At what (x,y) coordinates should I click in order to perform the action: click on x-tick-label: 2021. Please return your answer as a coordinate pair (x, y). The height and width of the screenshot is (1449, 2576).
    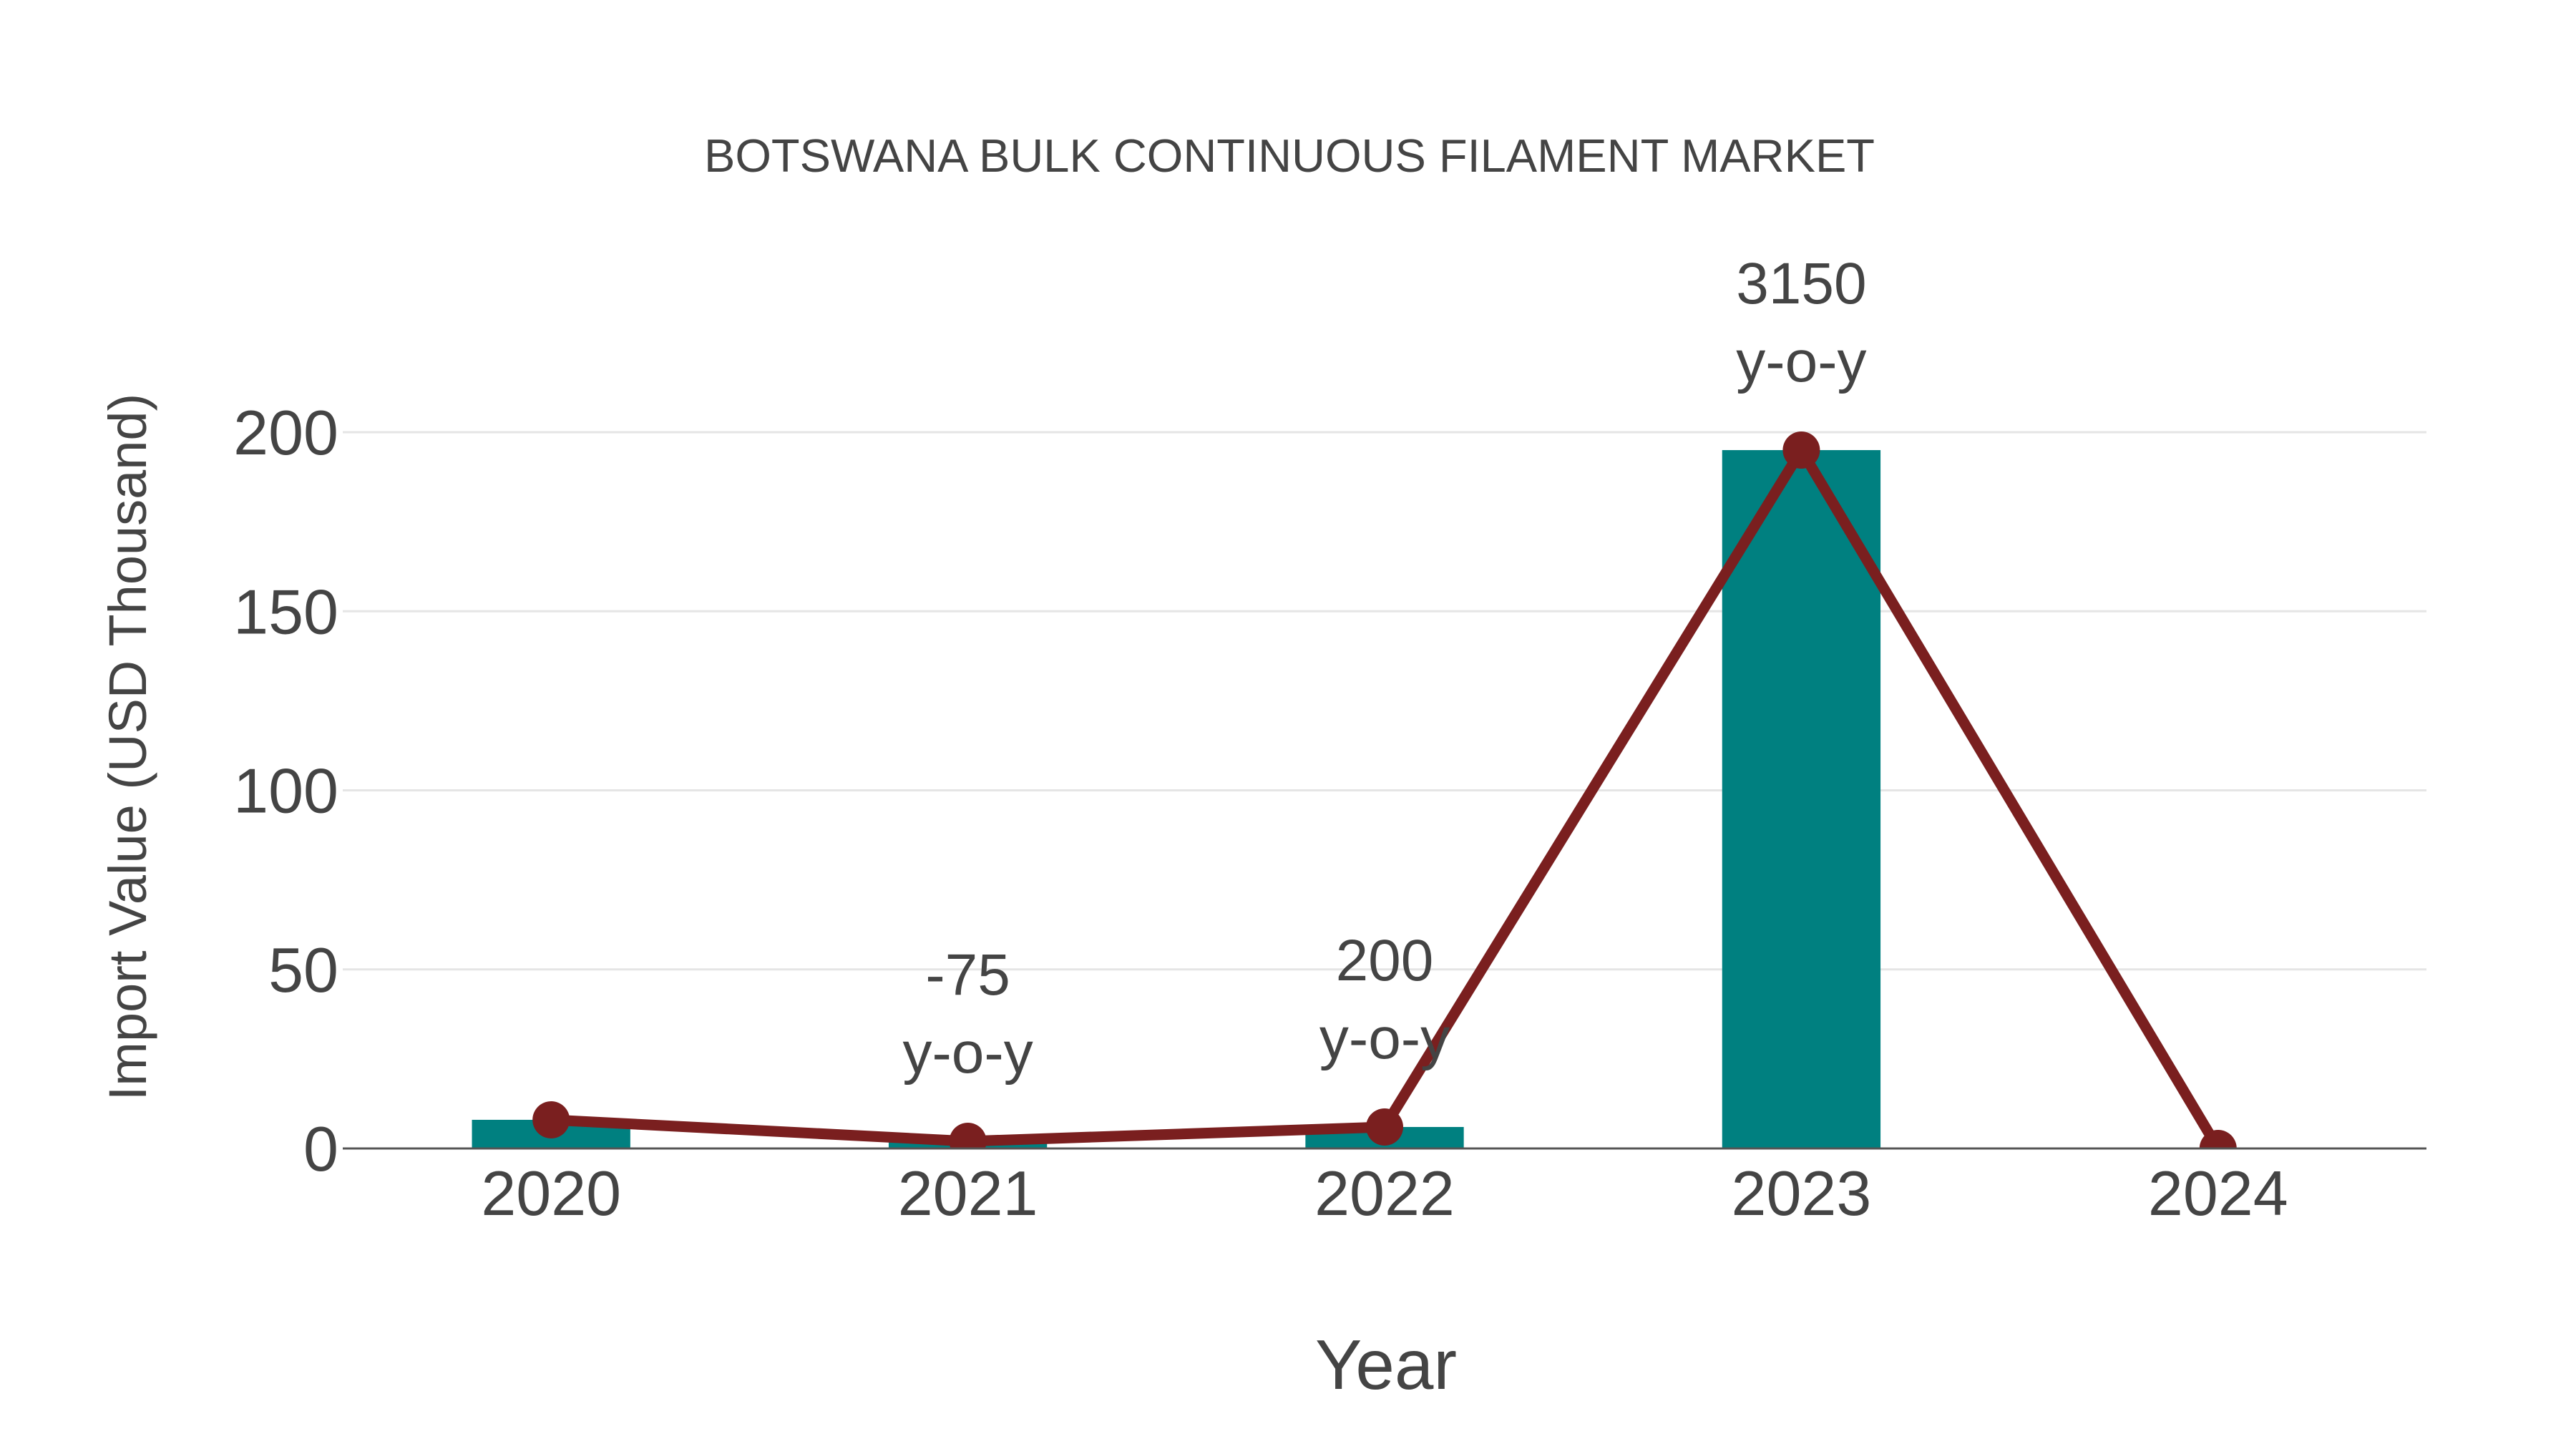
    Looking at the image, I should click on (968, 1193).